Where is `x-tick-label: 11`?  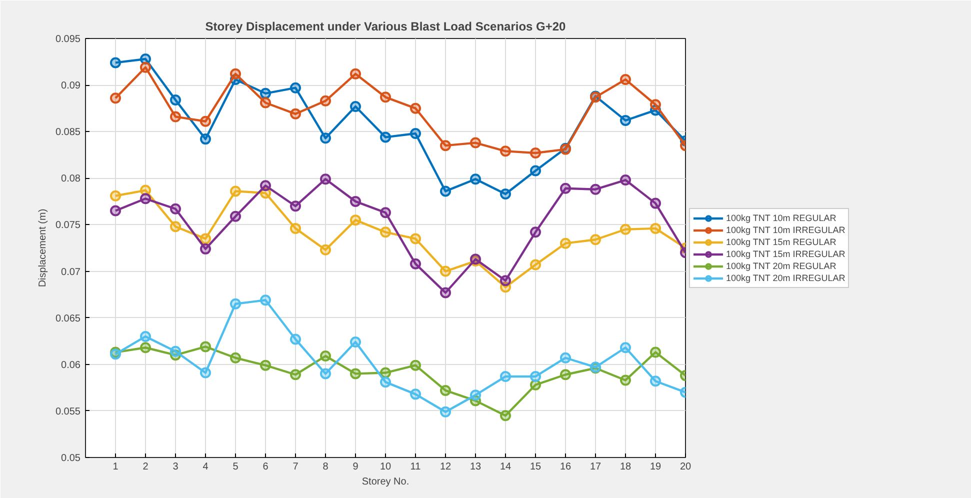
x-tick-label: 11 is located at coordinates (416, 467).